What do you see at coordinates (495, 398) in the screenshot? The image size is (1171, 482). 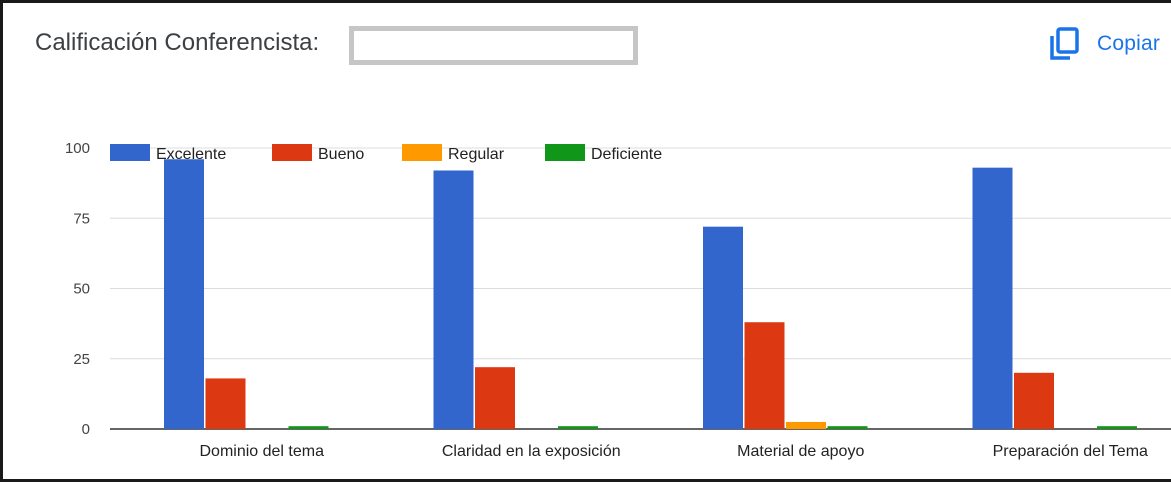 I see `bar-bueno-claridad-en-la-exposicion` at bounding box center [495, 398].